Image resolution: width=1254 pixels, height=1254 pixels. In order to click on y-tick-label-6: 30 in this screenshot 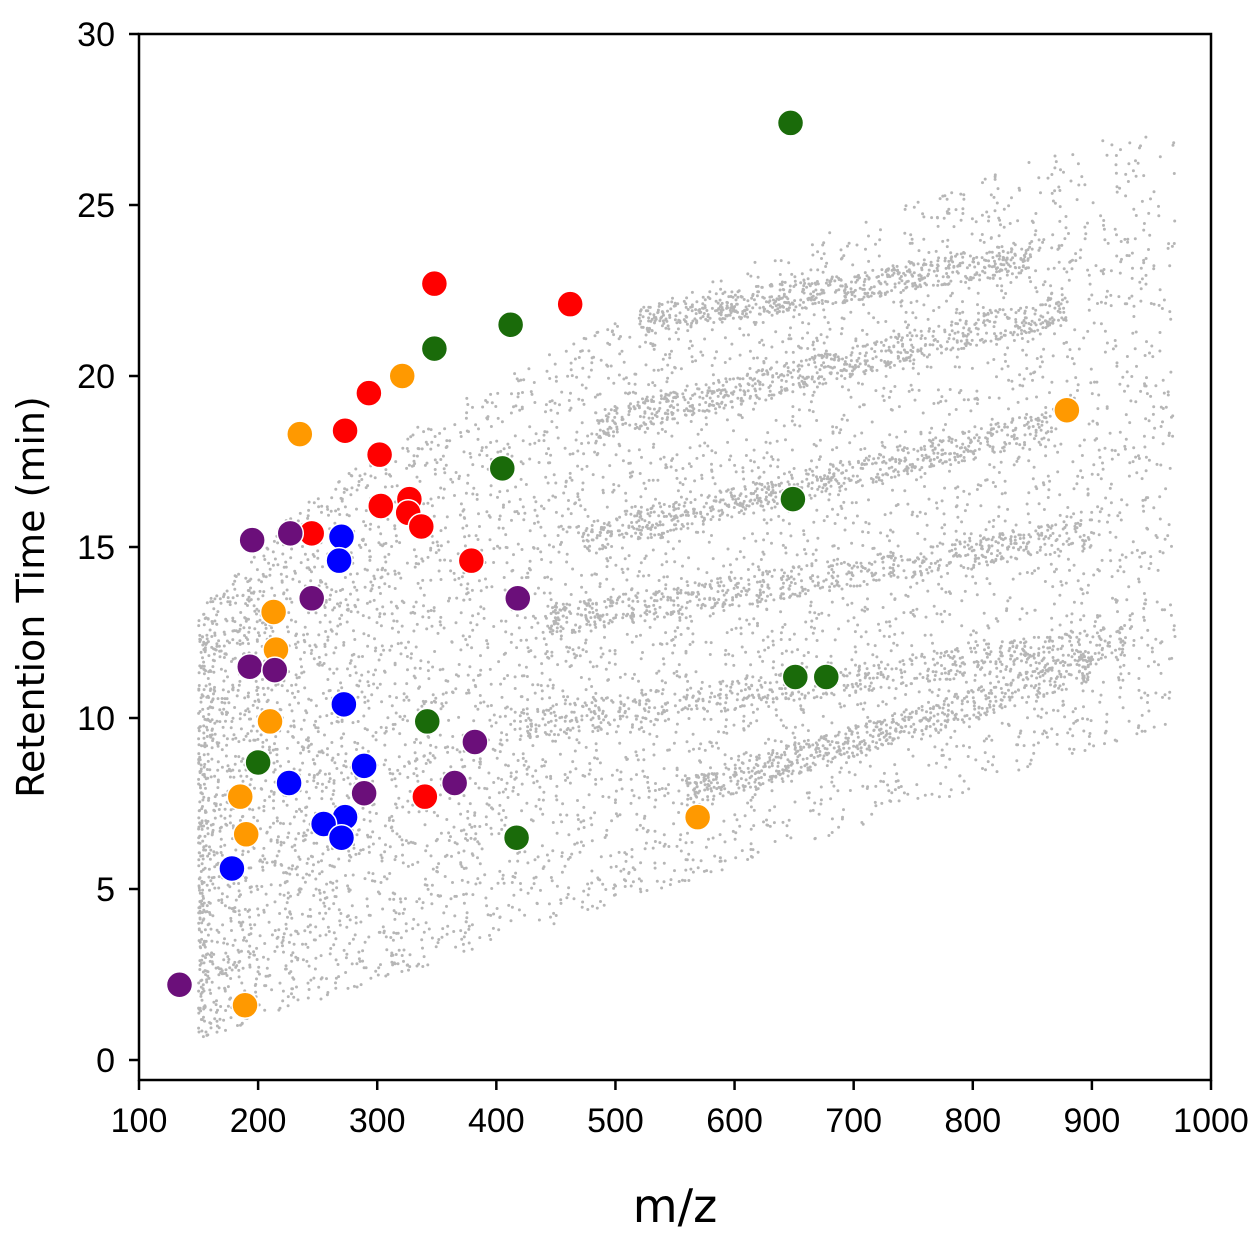, I will do `click(96, 35)`.